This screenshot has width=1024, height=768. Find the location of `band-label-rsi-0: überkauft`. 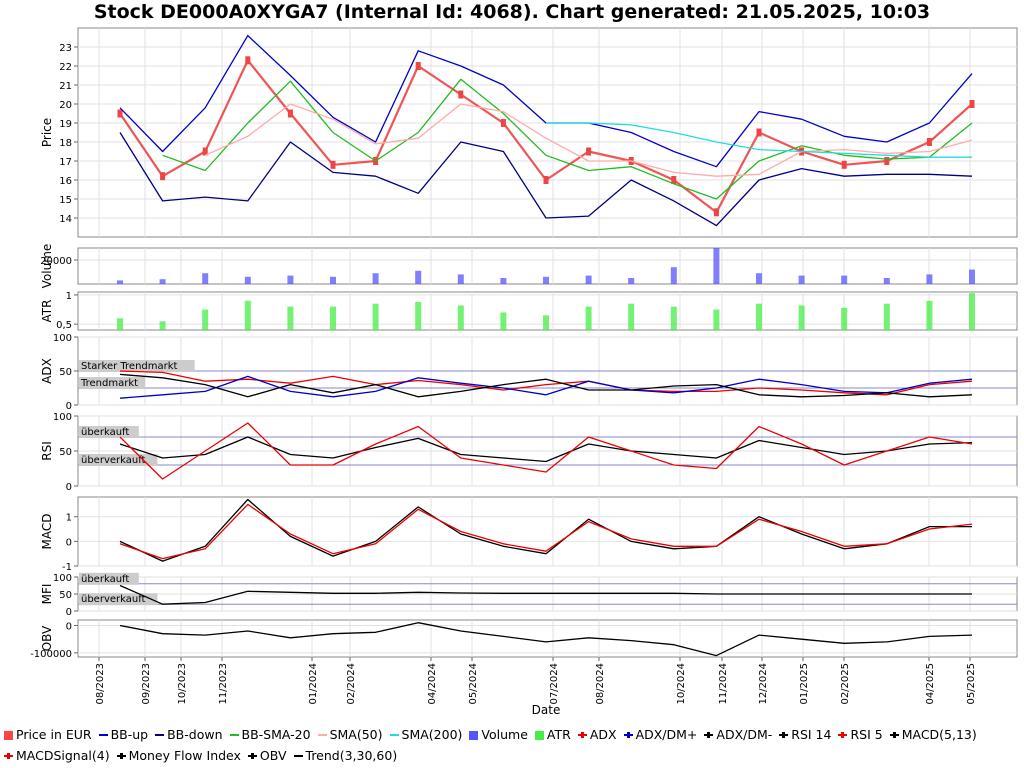

band-label-rsi-0: überkauft is located at coordinates (105, 432).